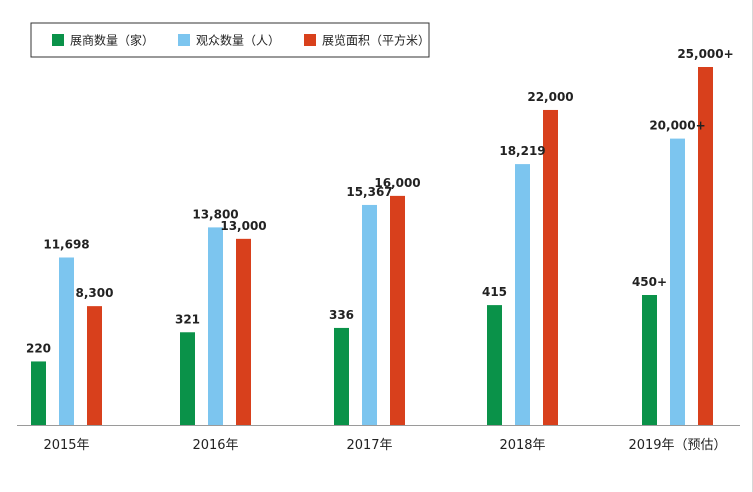 Image resolution: width=753 pixels, height=492 pixels. Describe the element at coordinates (215, 445) in the screenshot. I see `x-tick-label-1: 2016年` at that location.